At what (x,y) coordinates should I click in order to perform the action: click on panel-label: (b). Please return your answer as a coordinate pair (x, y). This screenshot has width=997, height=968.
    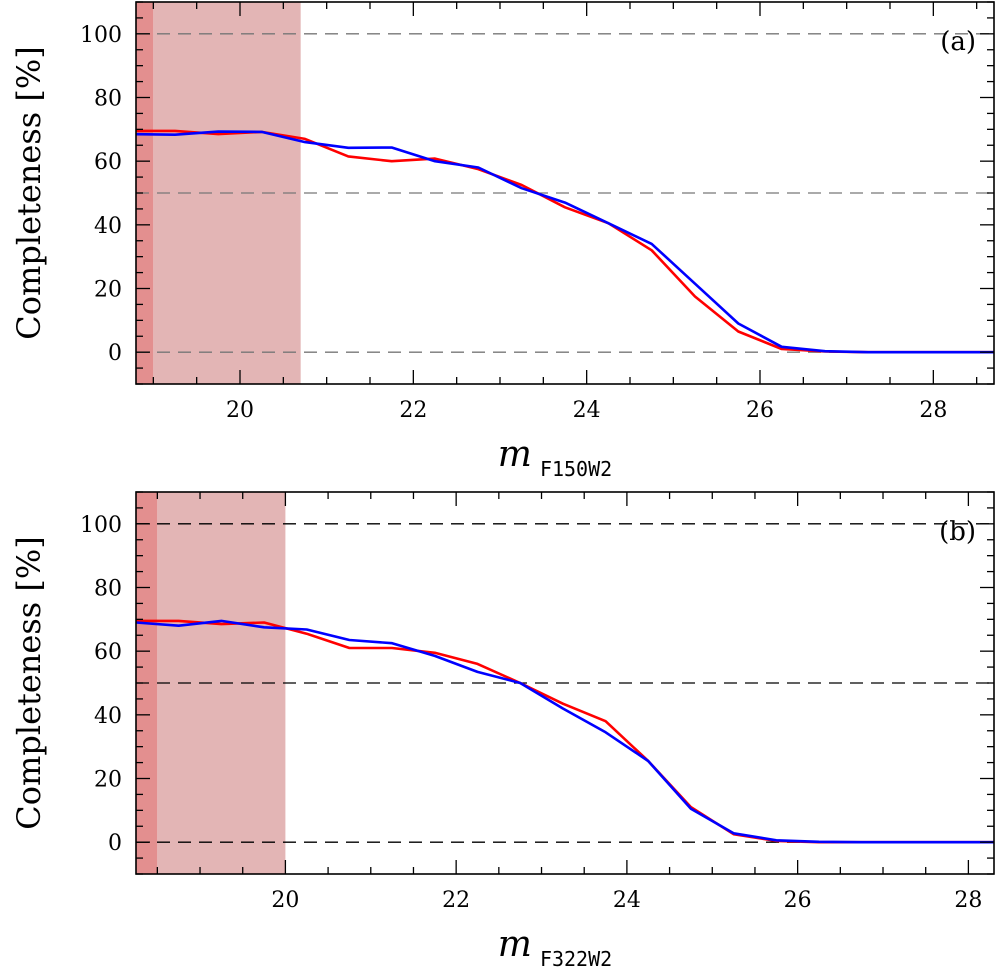
    Looking at the image, I should click on (957, 532).